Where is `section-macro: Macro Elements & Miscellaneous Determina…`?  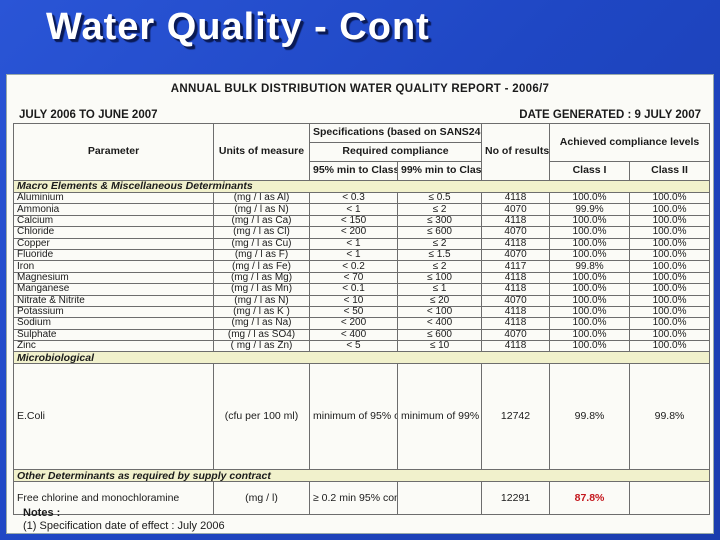 section-macro: Macro Elements & Miscellaneous Determina… is located at coordinates (361, 186).